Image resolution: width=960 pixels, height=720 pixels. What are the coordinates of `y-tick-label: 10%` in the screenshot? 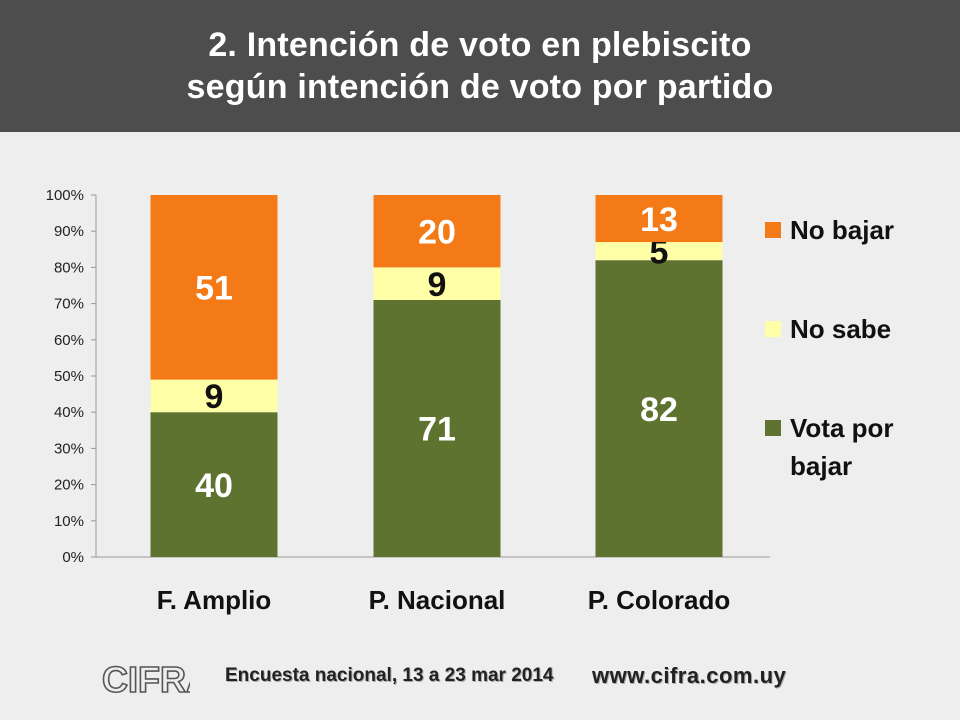 It's located at (69, 521).